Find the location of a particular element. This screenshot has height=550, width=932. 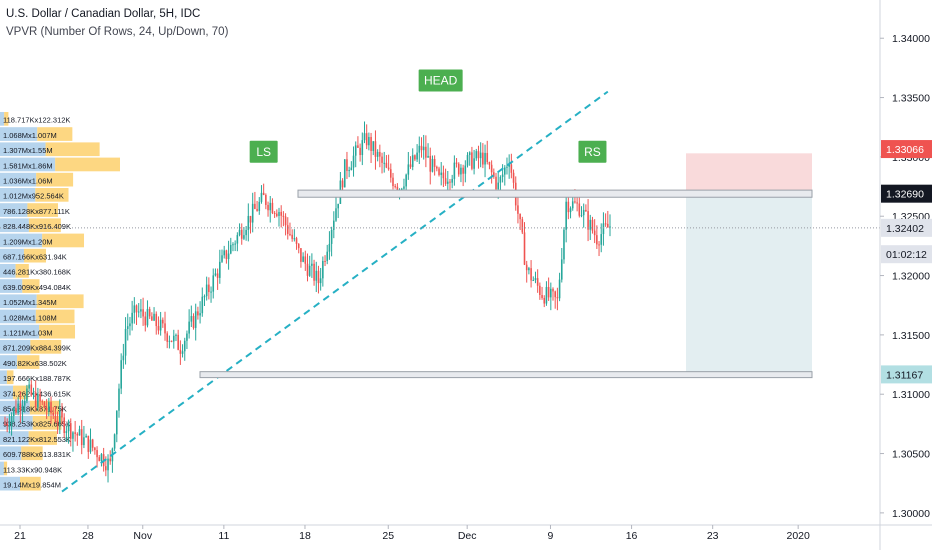

resistance-zone is located at coordinates (555, 193).